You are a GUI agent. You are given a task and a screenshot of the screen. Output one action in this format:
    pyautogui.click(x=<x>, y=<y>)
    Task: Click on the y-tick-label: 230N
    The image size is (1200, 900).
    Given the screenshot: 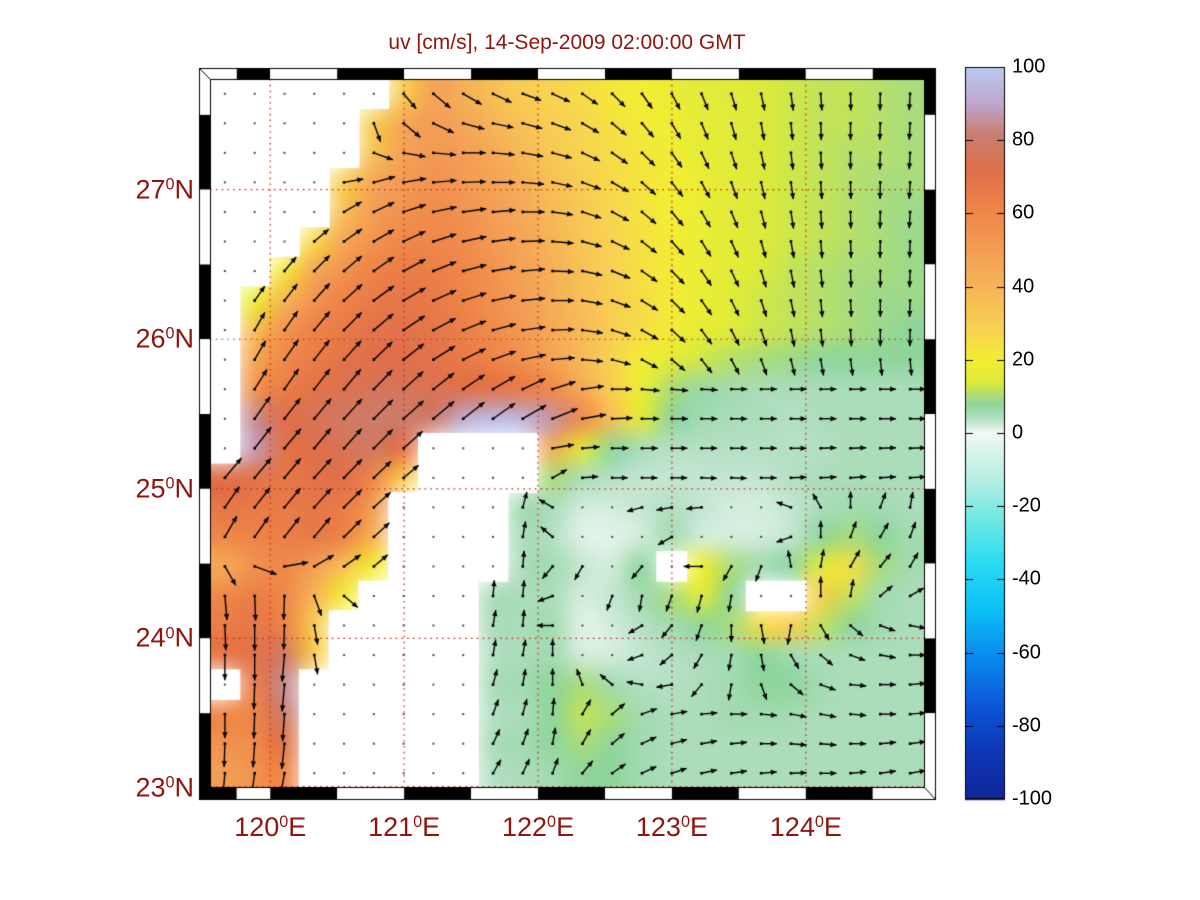 What is the action you would take?
    pyautogui.click(x=164, y=787)
    